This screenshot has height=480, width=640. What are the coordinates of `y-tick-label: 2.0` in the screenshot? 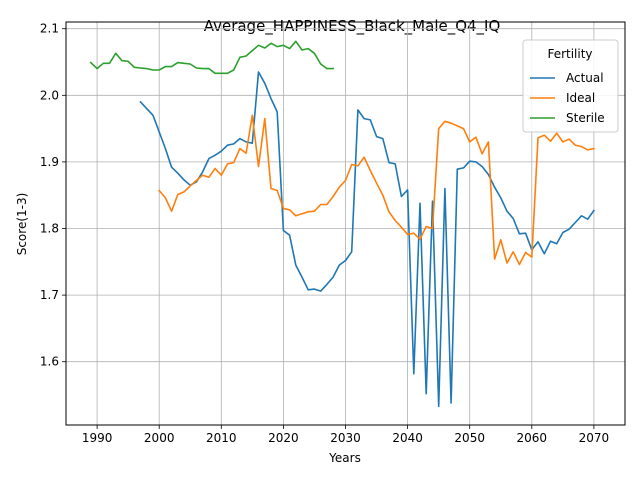 It's located at (49, 95).